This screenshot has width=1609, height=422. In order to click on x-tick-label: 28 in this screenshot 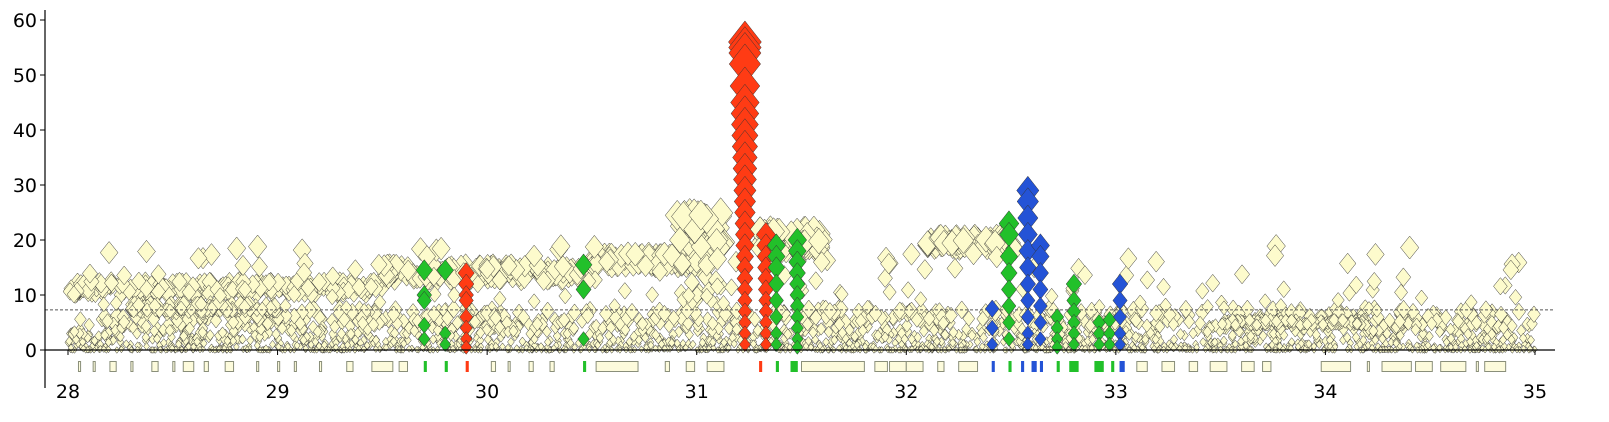, I will do `click(68, 392)`.